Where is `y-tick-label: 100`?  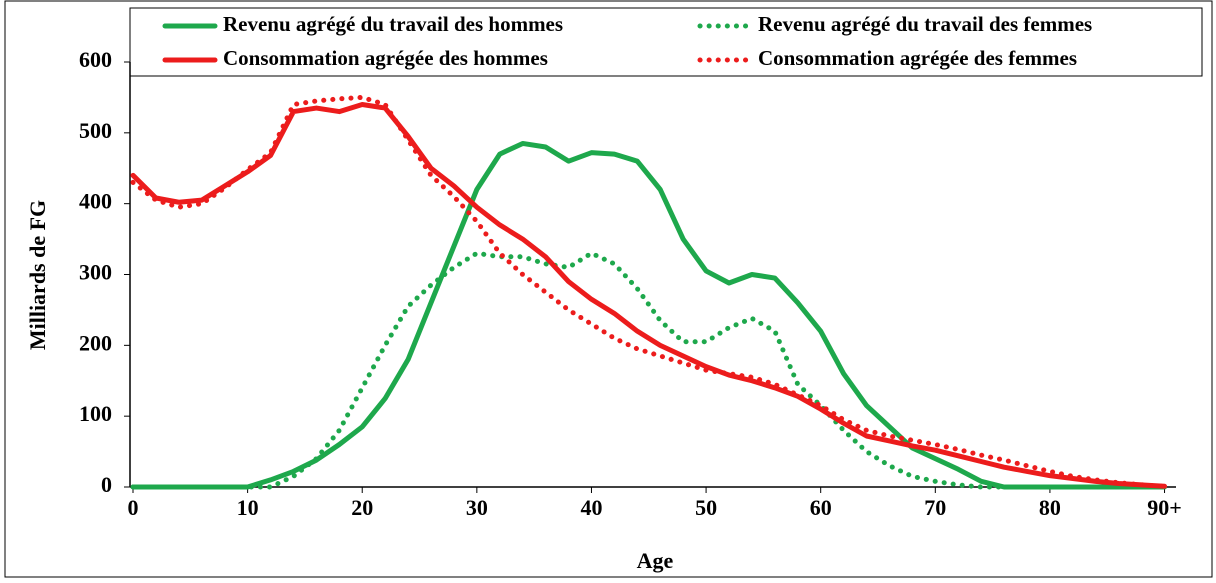 y-tick-label: 100 is located at coordinates (95, 413).